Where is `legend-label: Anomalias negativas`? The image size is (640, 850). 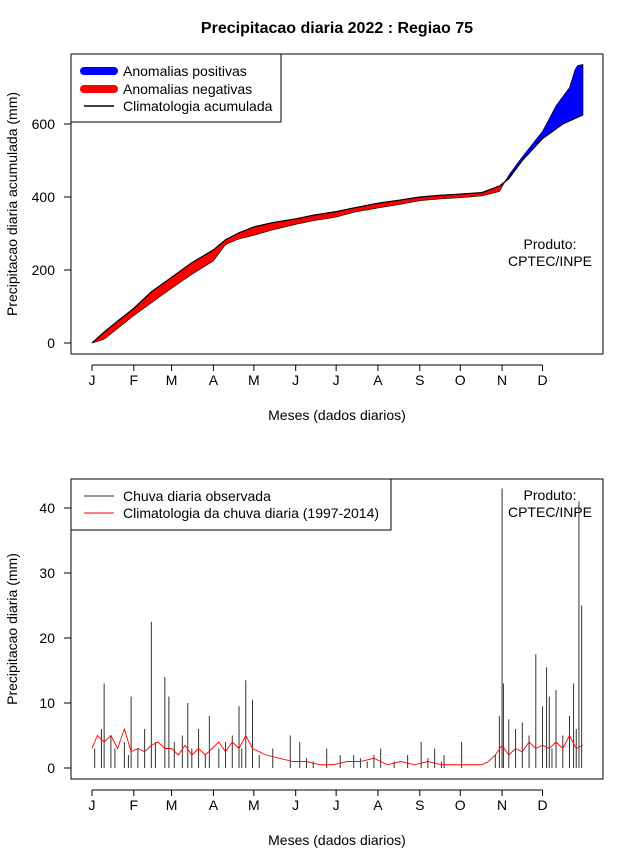
legend-label: Anomalias negativas is located at coordinates (187, 89).